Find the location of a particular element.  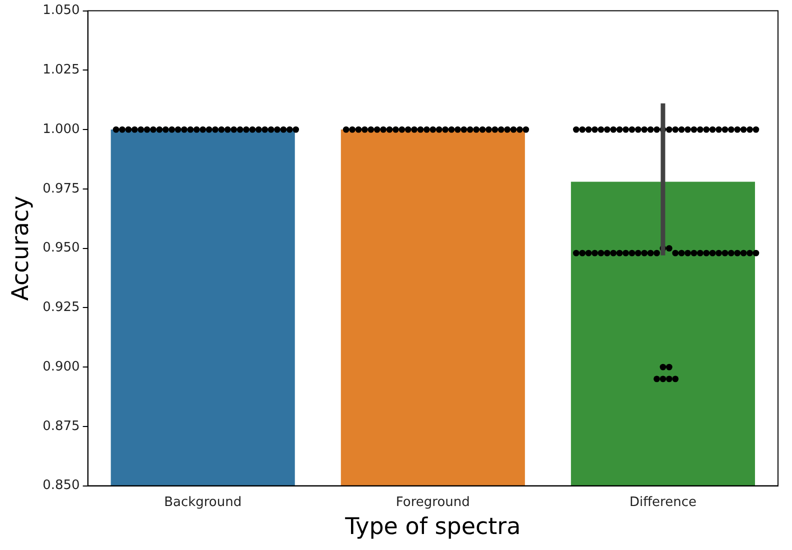

x-tick-label: Difference is located at coordinates (662, 502).